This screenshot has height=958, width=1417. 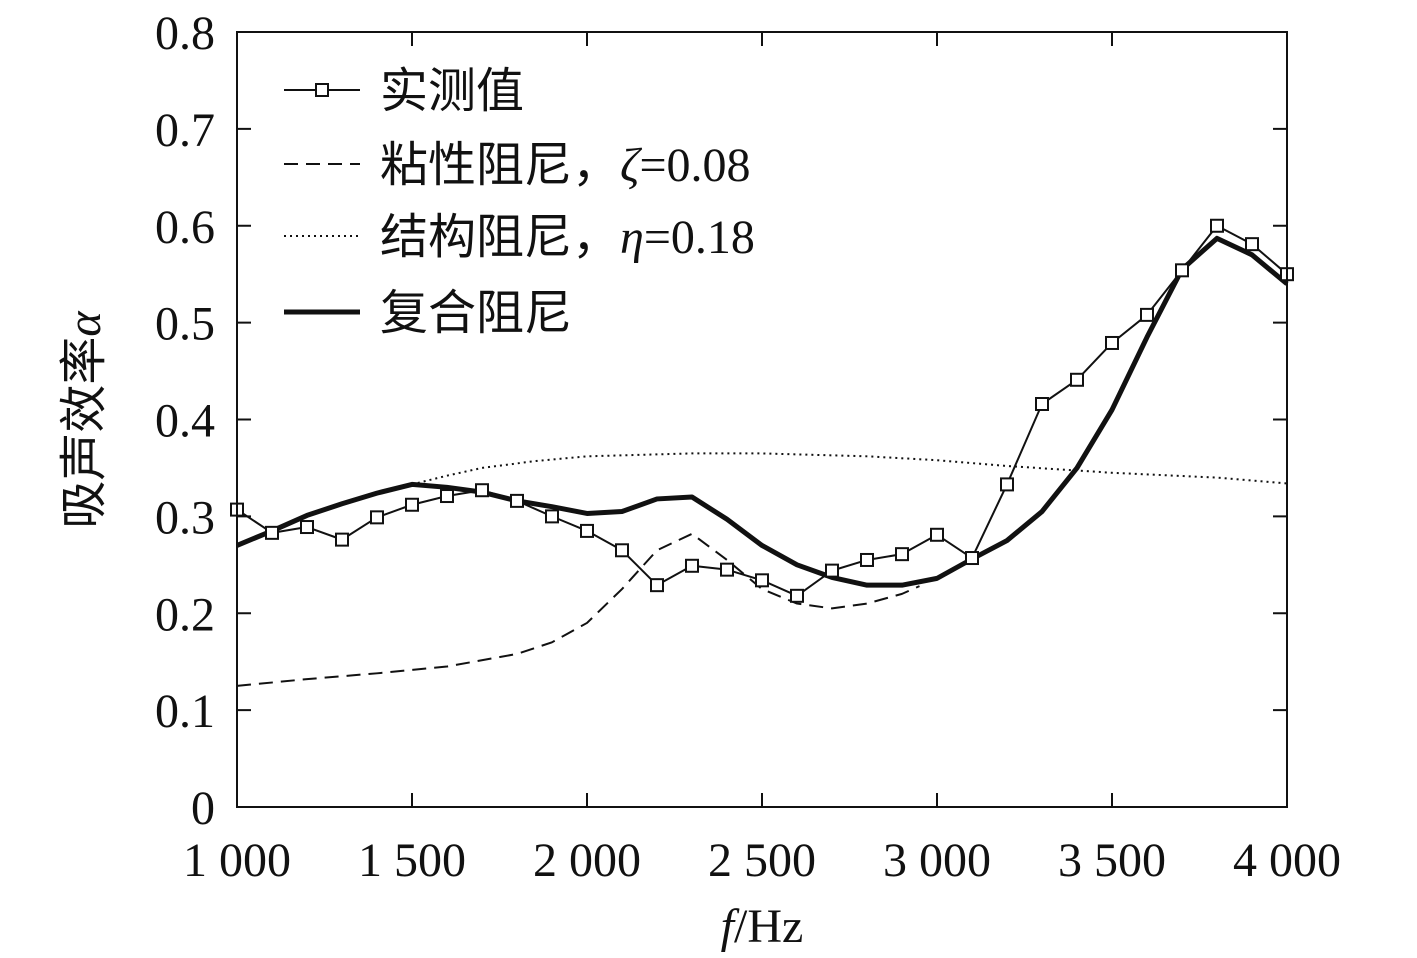 I want to click on x-tick-label: 3 000, so click(x=937, y=860).